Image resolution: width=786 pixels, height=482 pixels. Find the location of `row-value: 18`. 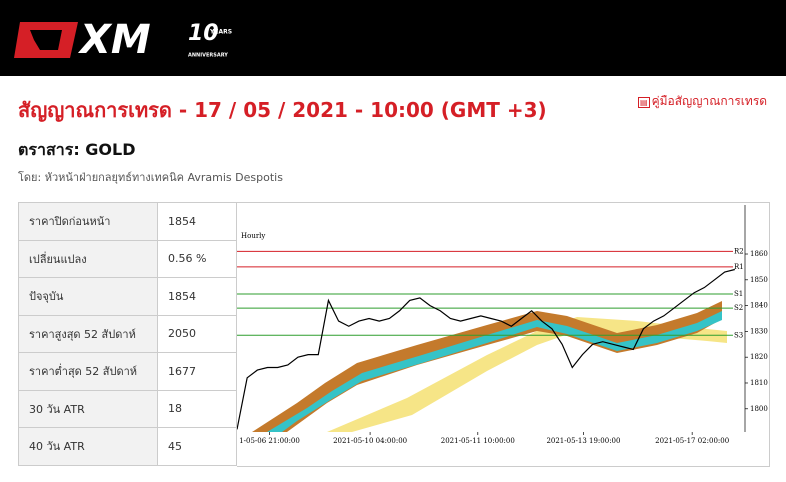

row-value: 18 is located at coordinates (197, 408).